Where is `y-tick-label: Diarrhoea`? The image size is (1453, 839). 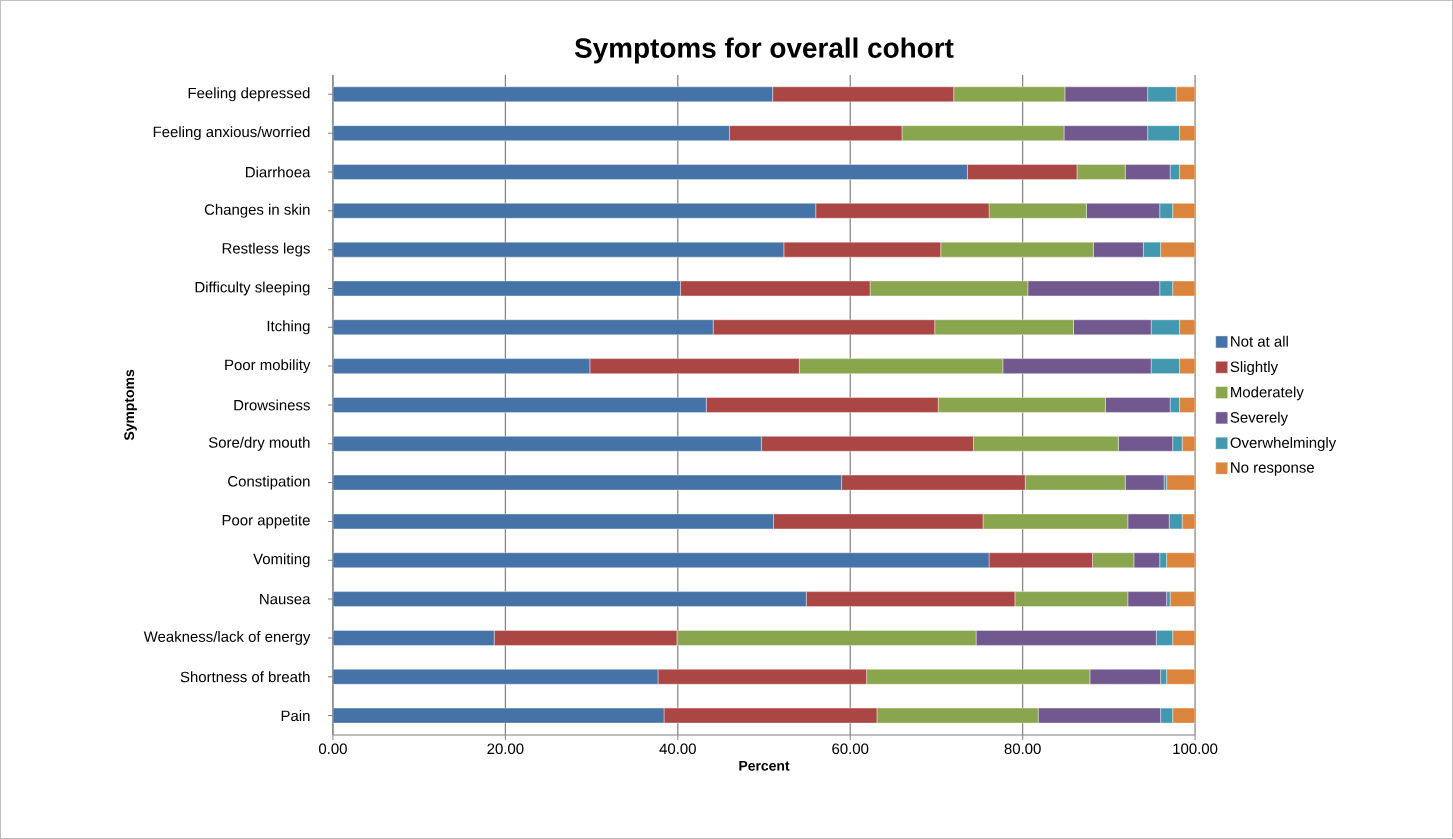
y-tick-label: Diarrhoea is located at coordinates (278, 172).